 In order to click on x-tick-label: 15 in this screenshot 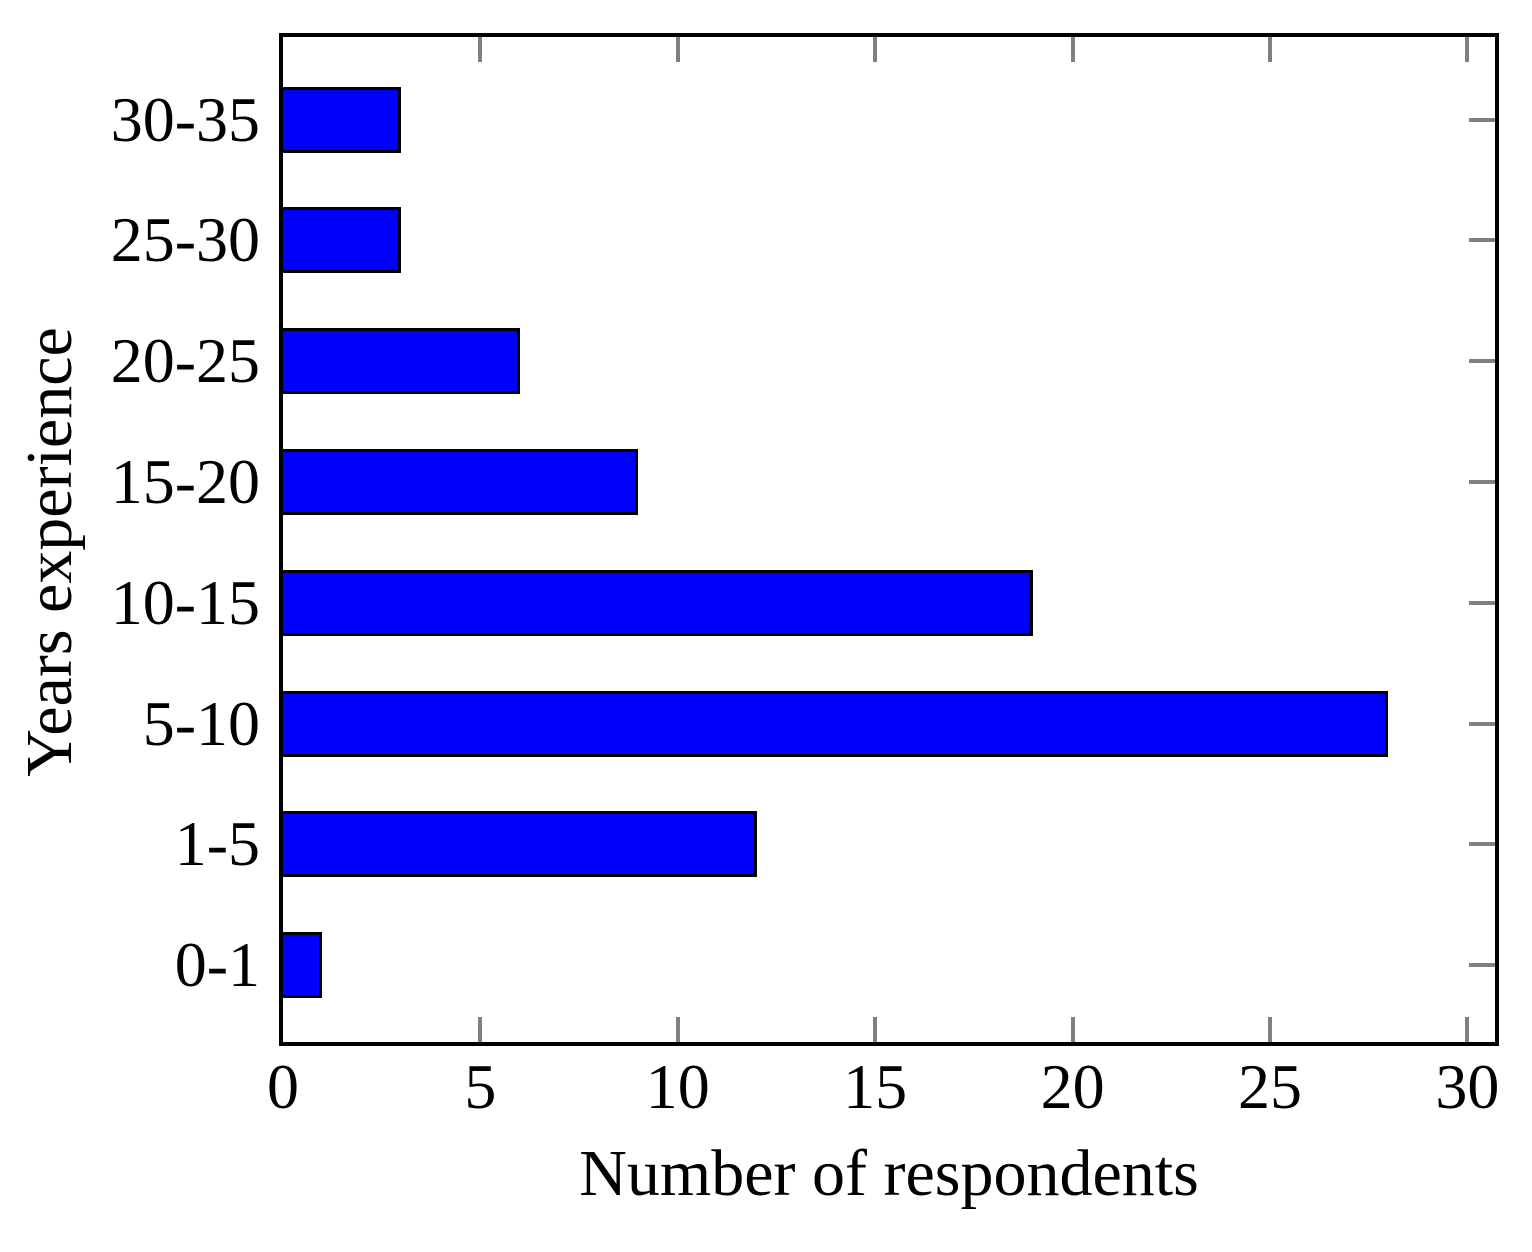, I will do `click(875, 1086)`.